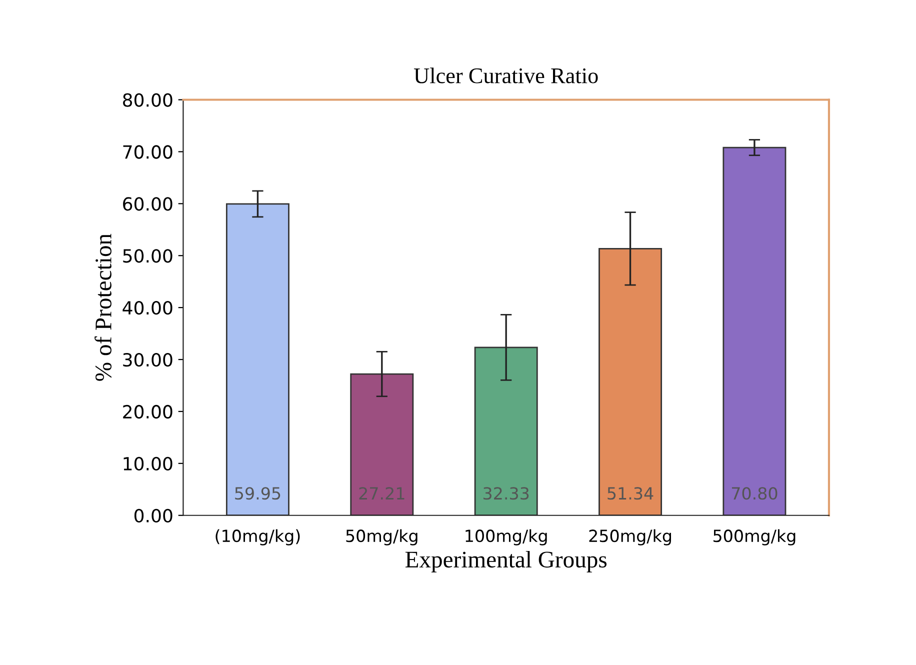  Describe the element at coordinates (148, 463) in the screenshot. I see `y-tick-label: 10.00` at that location.